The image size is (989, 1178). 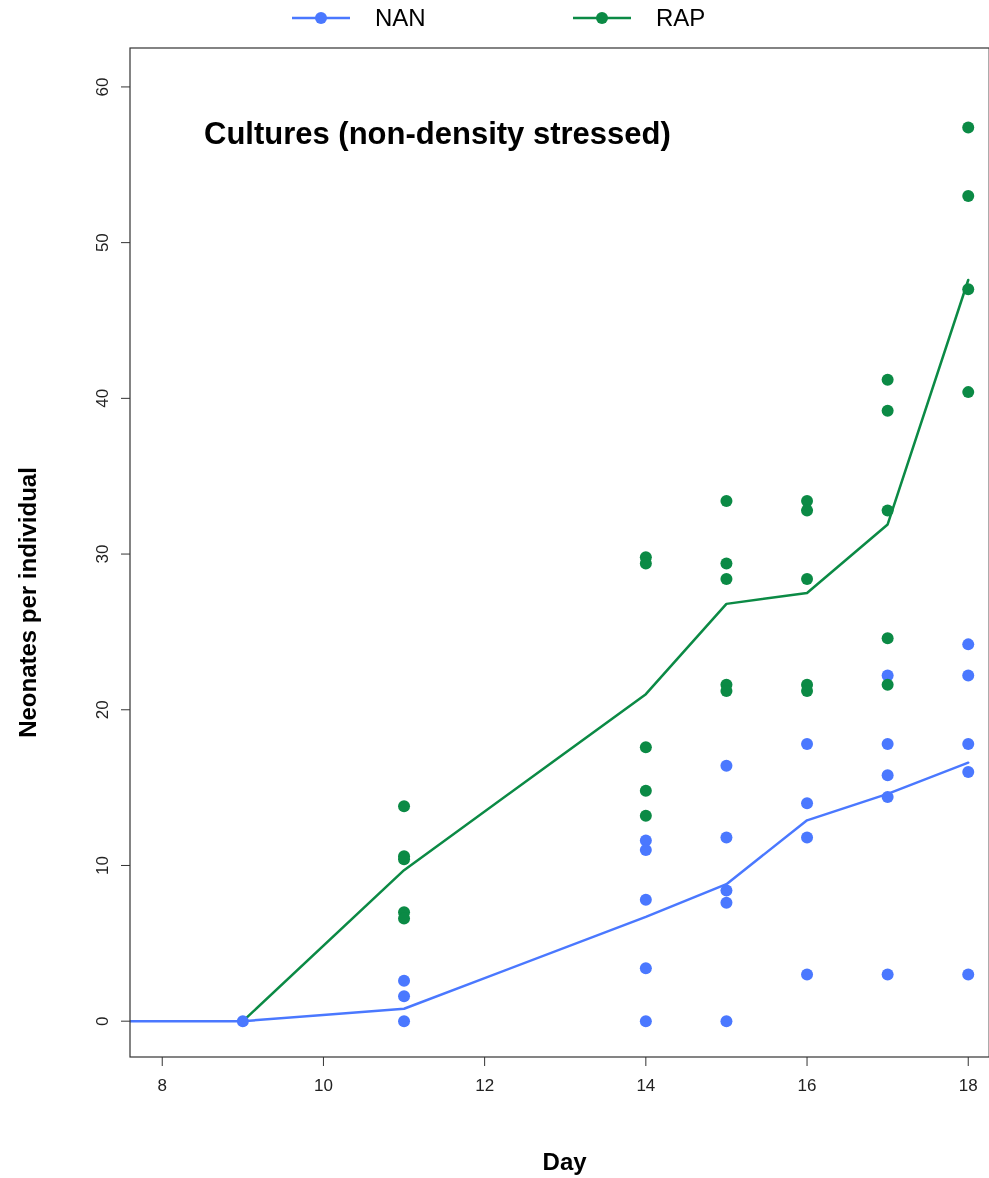 What do you see at coordinates (102, 865) in the screenshot?
I see `y-tick-label: 10` at bounding box center [102, 865].